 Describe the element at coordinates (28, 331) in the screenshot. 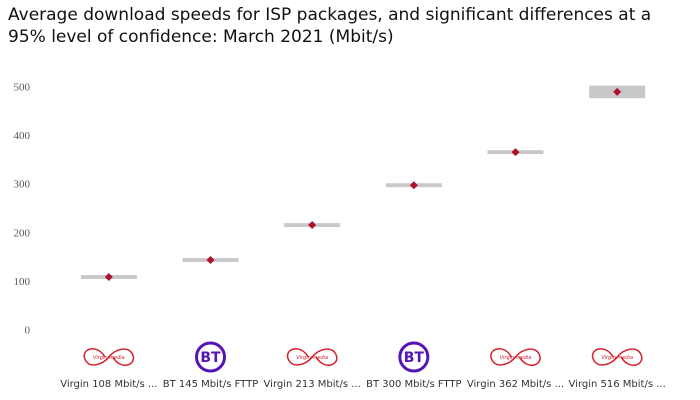

I see `y-tick-label: 0` at that location.